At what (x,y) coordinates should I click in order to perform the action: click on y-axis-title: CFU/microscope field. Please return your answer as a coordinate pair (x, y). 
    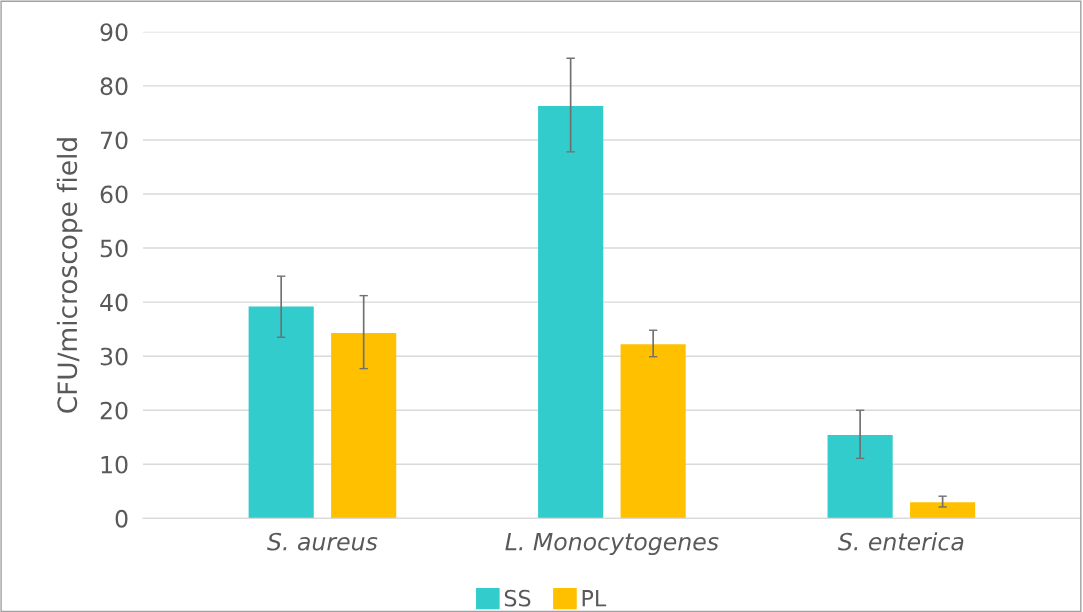
    Looking at the image, I should click on (69, 275).